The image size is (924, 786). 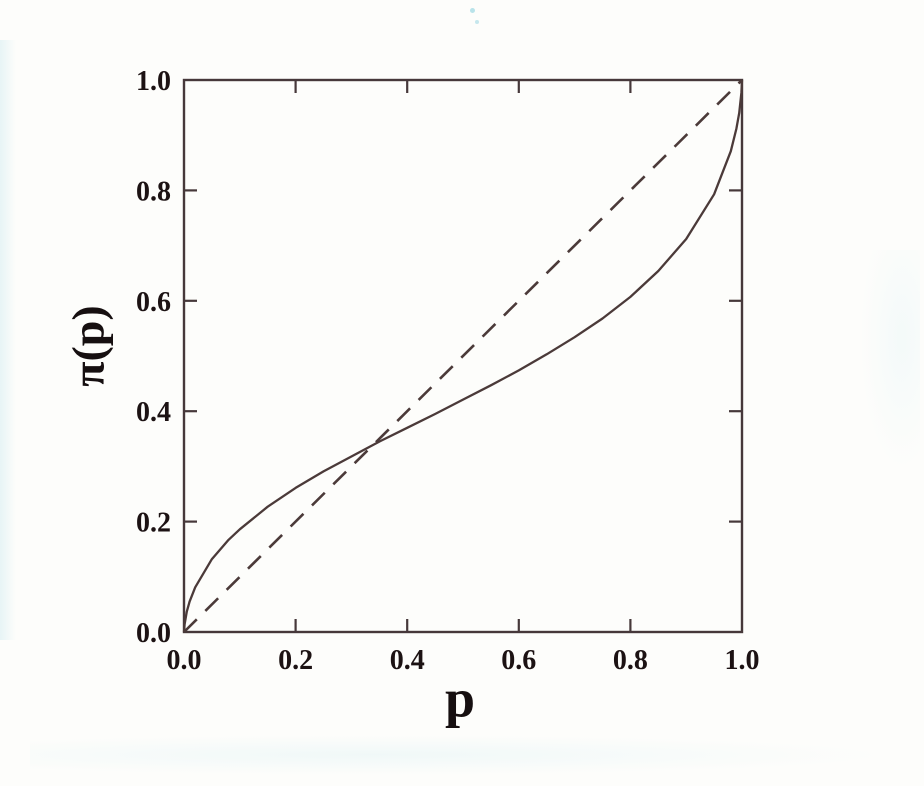 What do you see at coordinates (460, 698) in the screenshot?
I see `x-axis-title: p` at bounding box center [460, 698].